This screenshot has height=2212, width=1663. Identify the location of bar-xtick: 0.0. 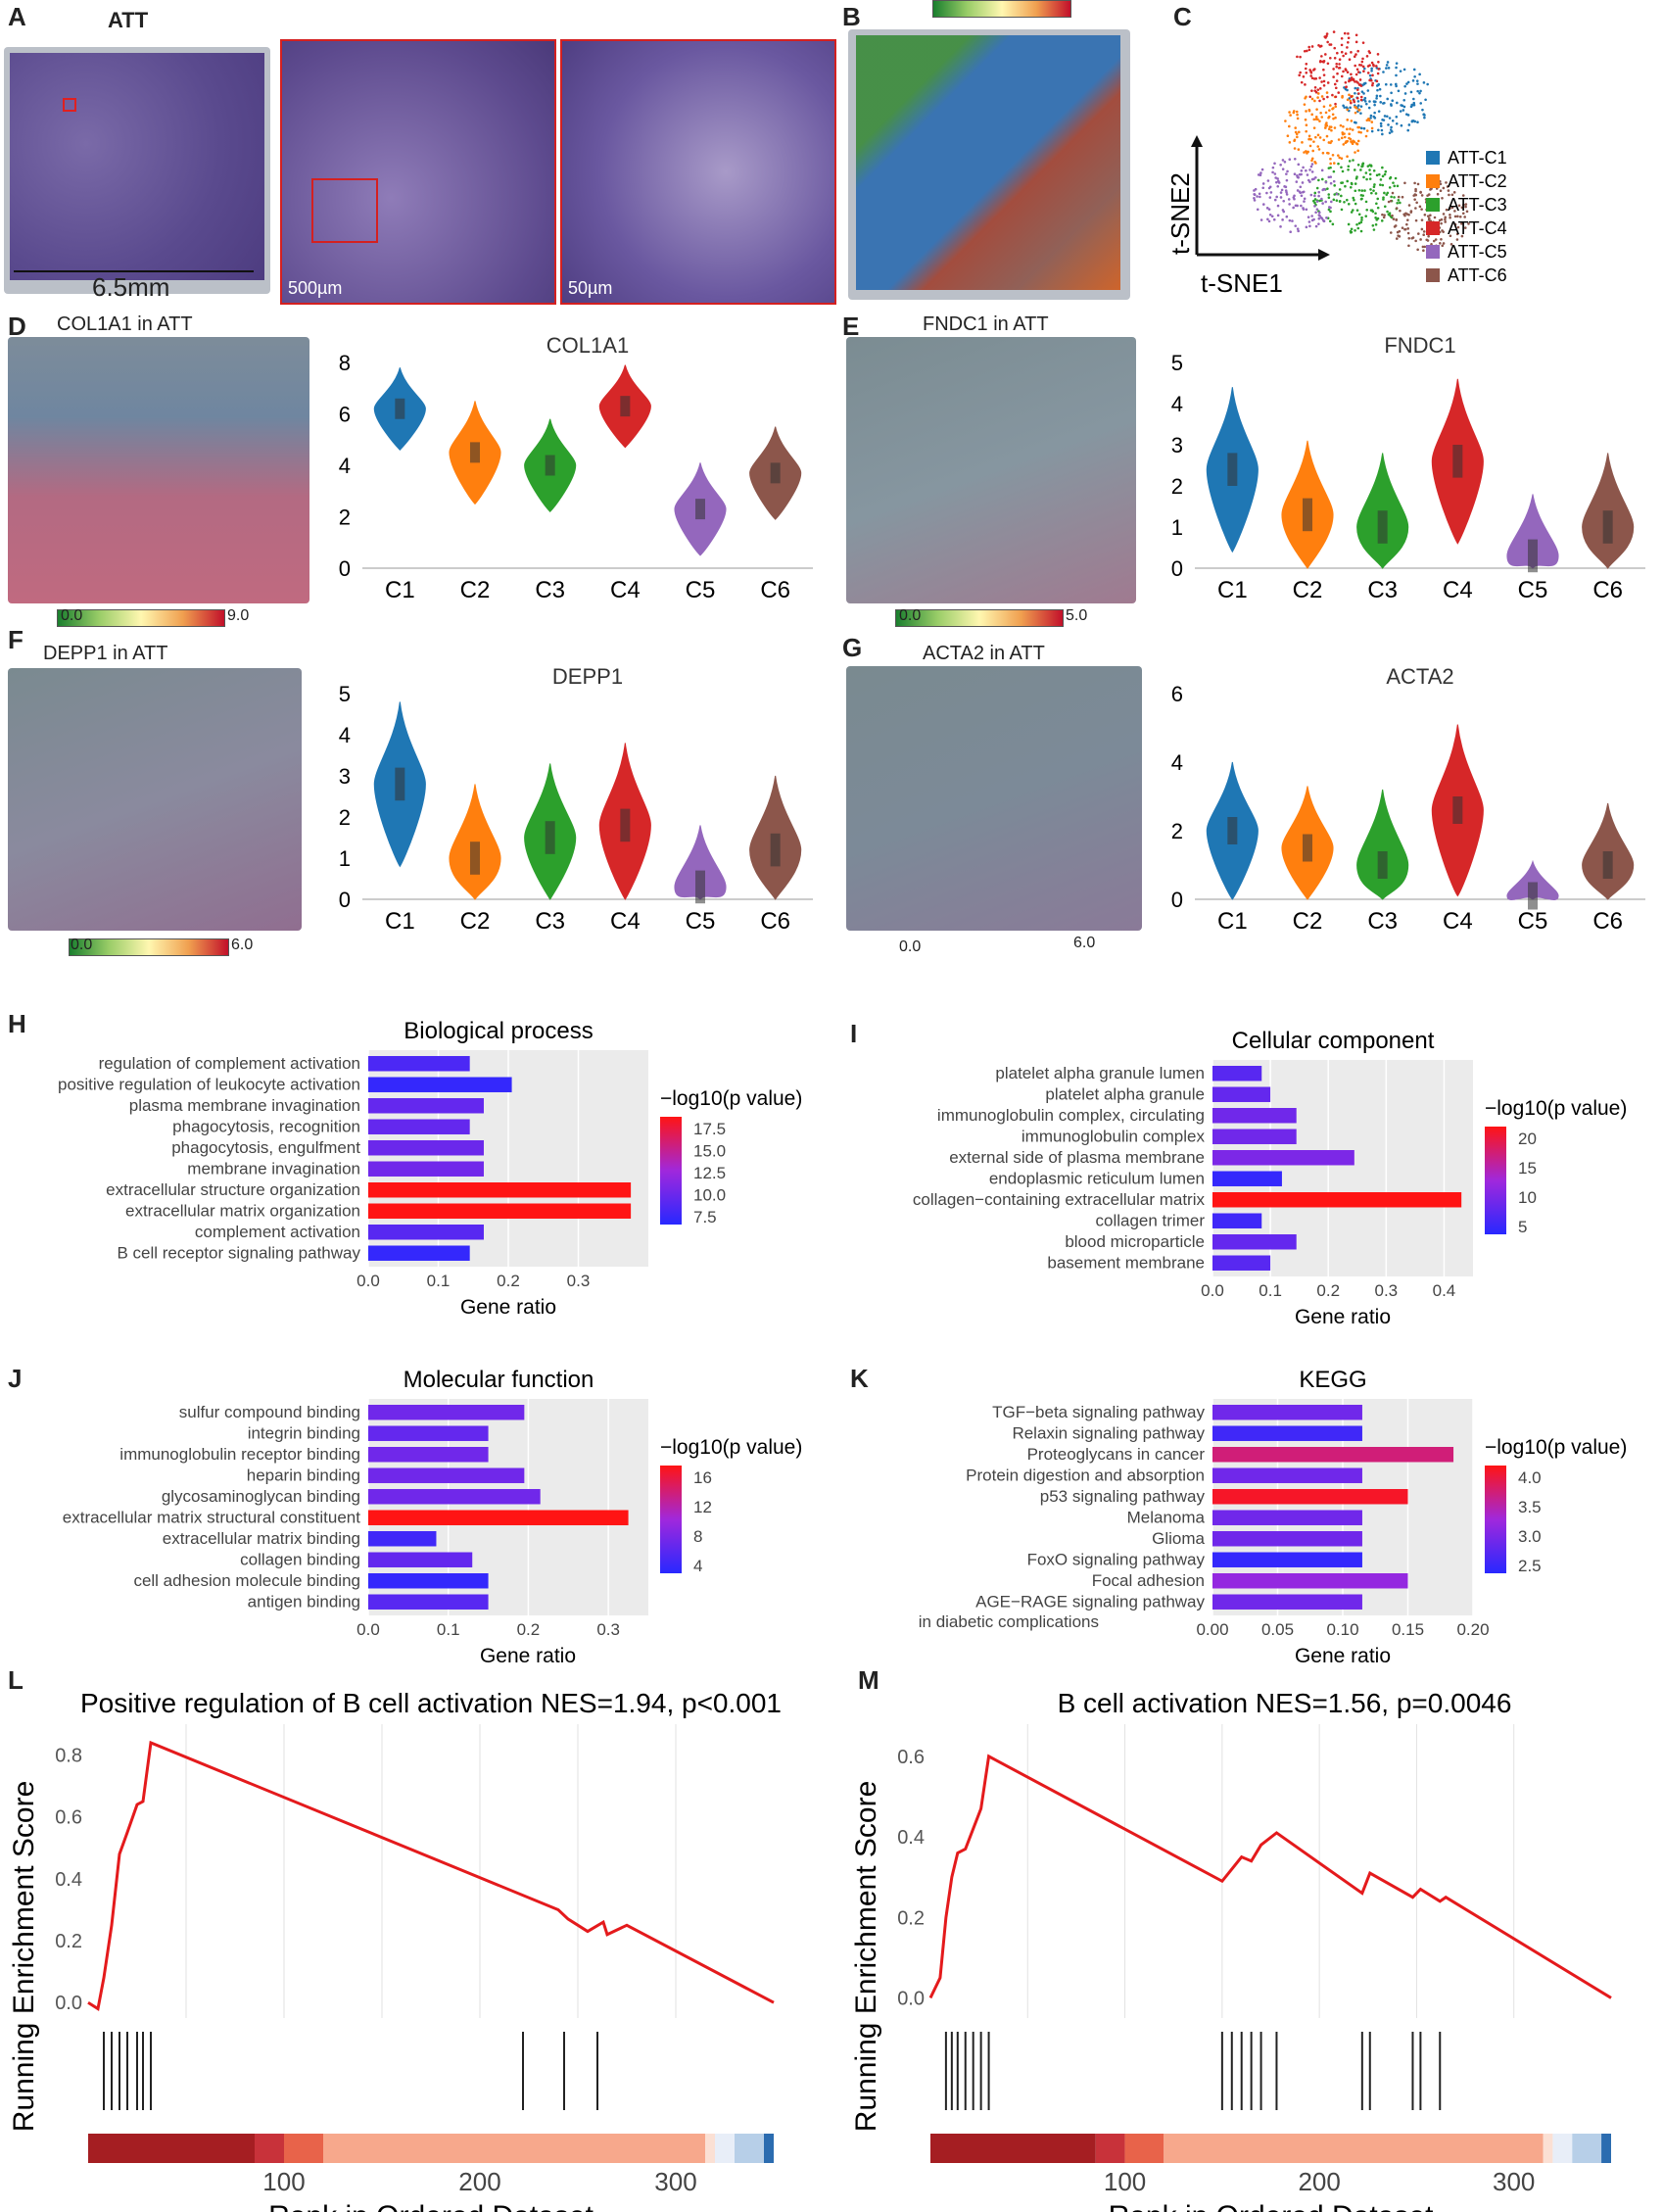
(368, 1629).